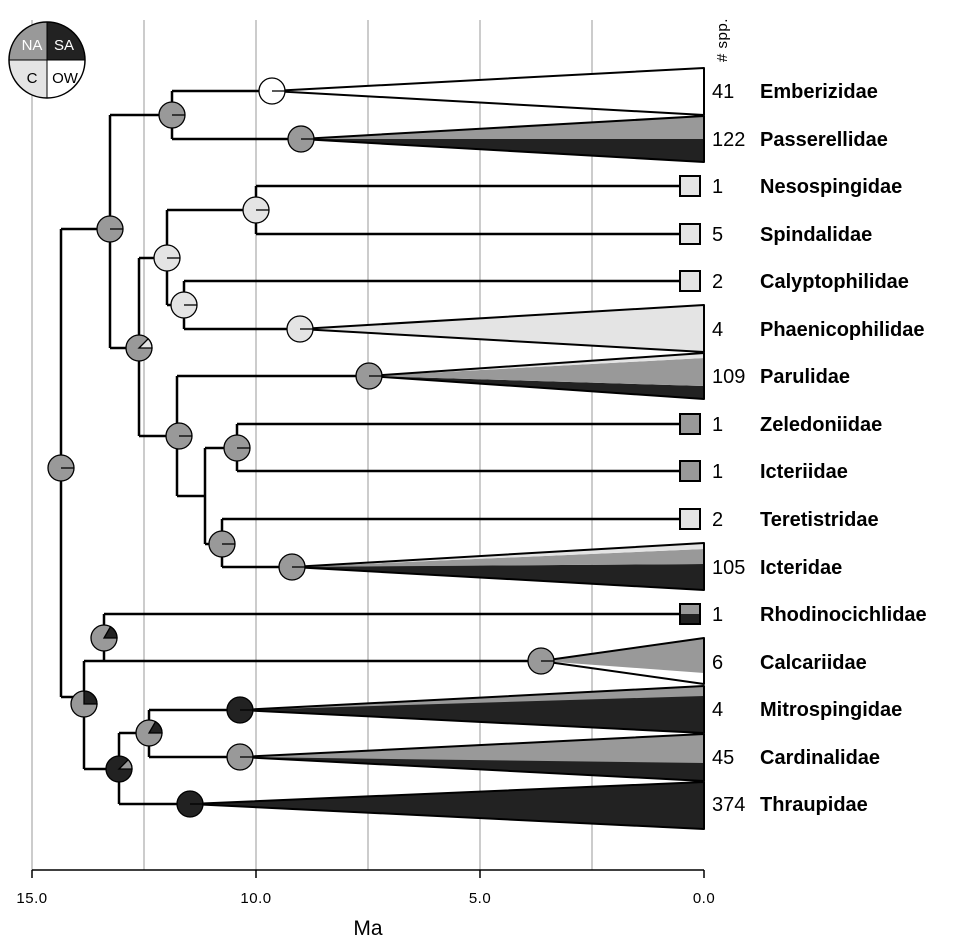  Describe the element at coordinates (690, 424) in the screenshot. I see `tip-box-zeledoniidae` at that location.